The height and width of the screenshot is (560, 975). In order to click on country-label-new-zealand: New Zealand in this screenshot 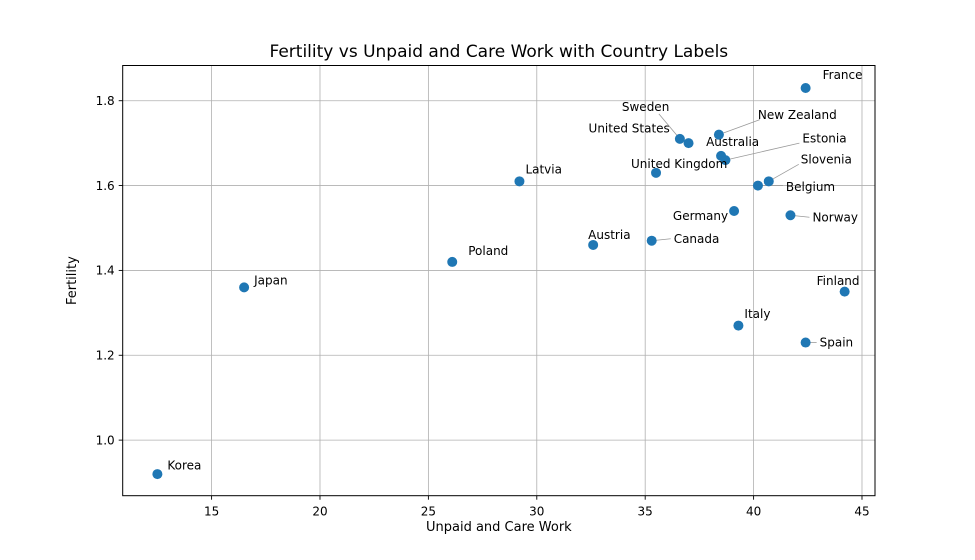, I will do `click(797, 115)`.